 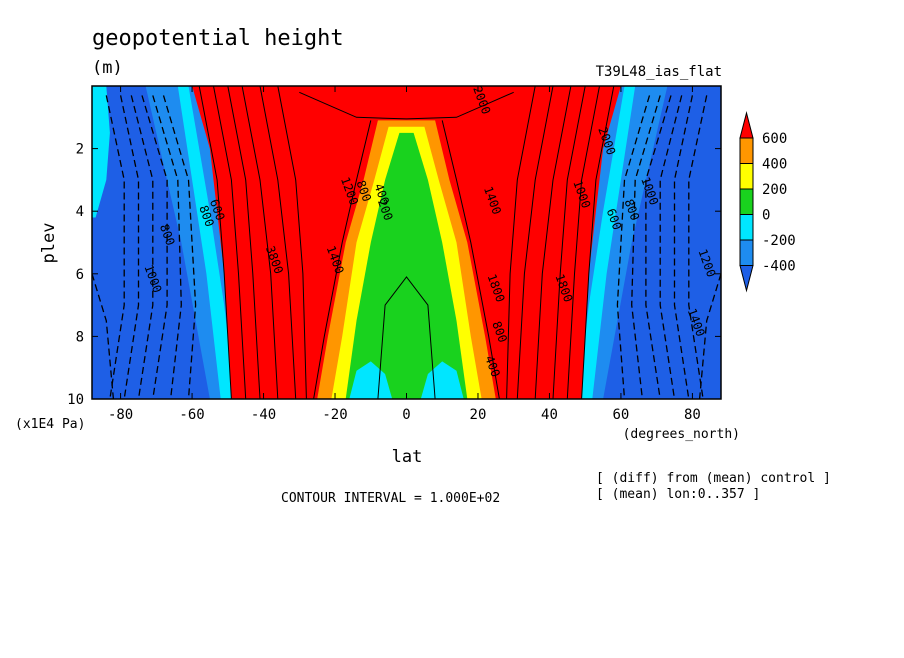 I want to click on contour-label: 200, so click(x=385, y=209).